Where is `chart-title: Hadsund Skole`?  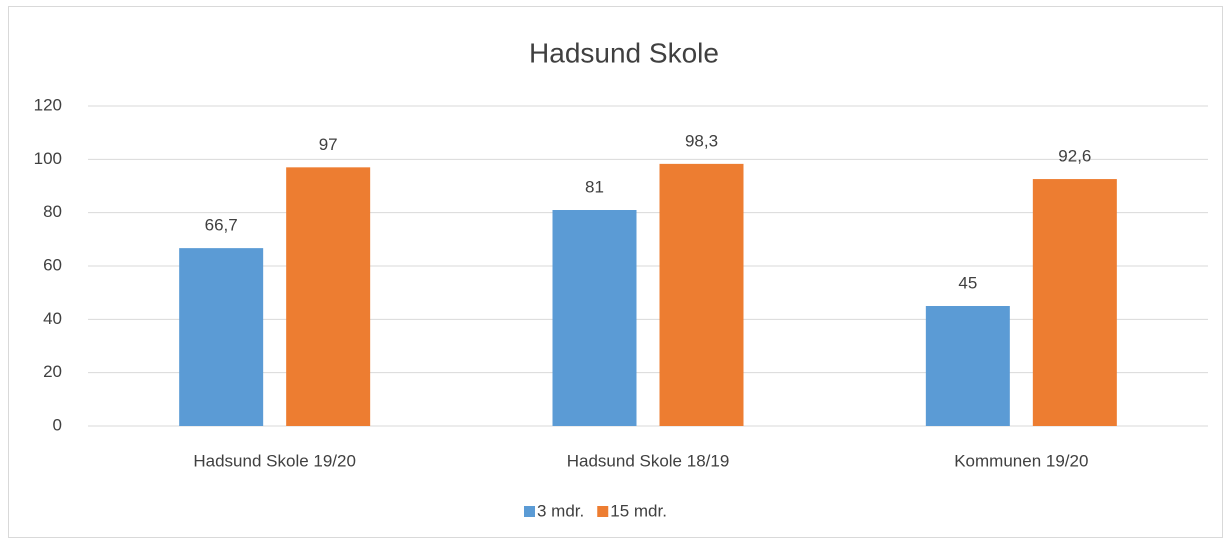
chart-title: Hadsund Skole is located at coordinates (624, 52).